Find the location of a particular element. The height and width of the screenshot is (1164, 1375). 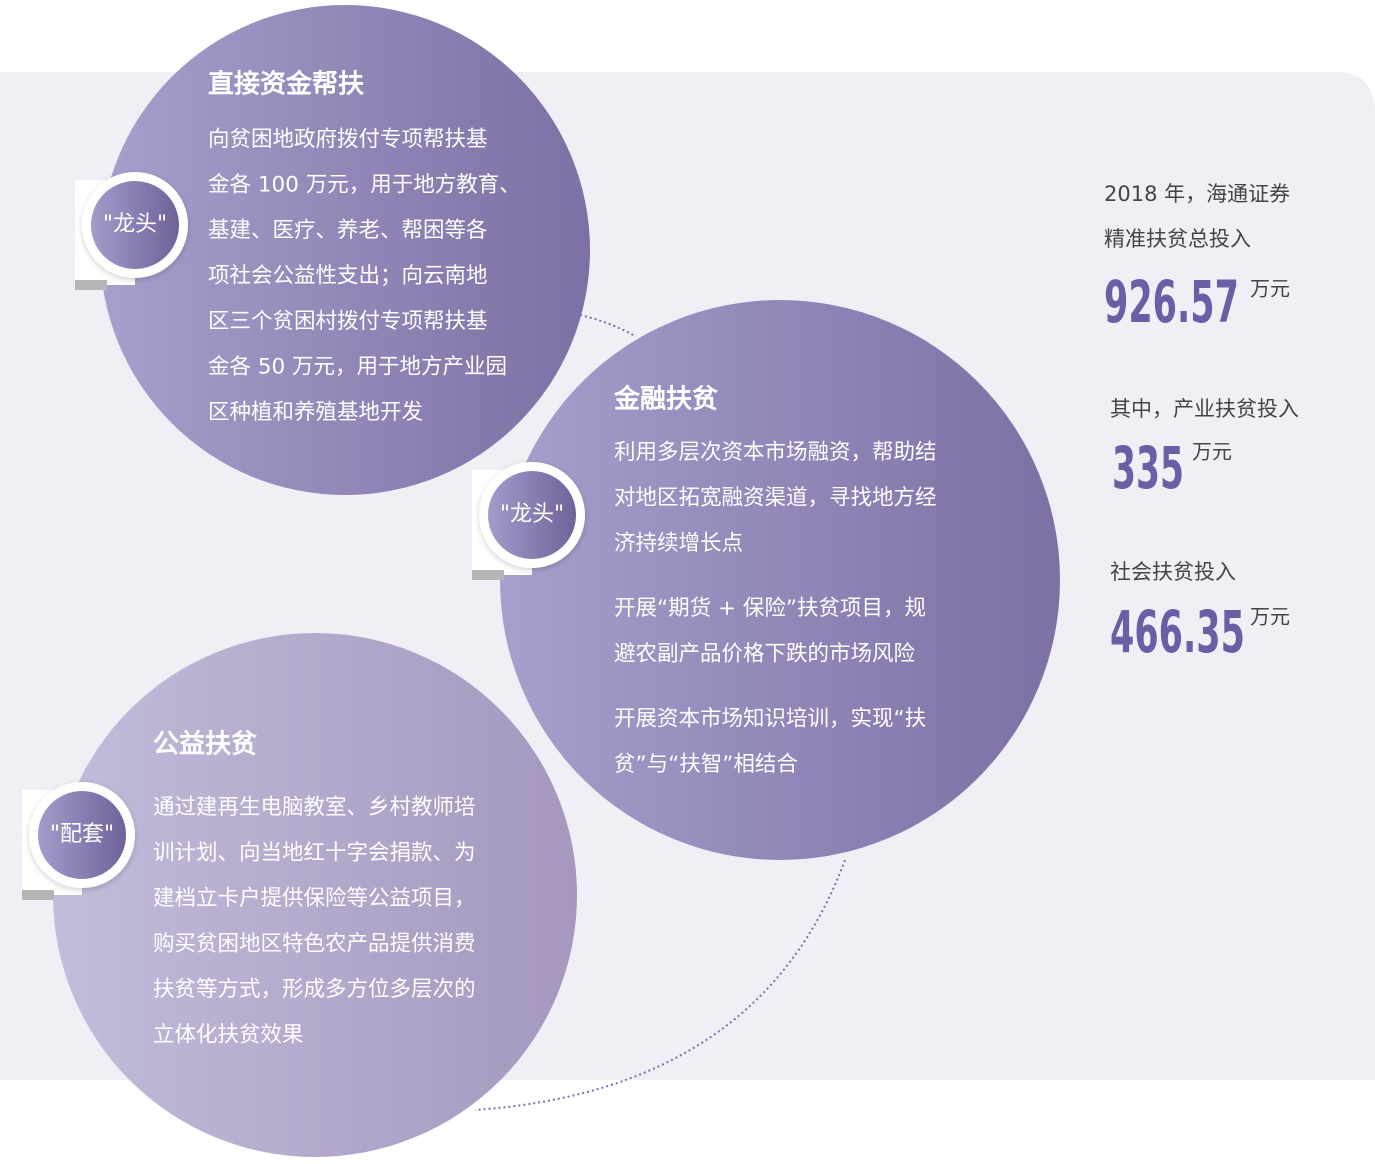

section-title: 直接资金帮扶 is located at coordinates (286, 84).